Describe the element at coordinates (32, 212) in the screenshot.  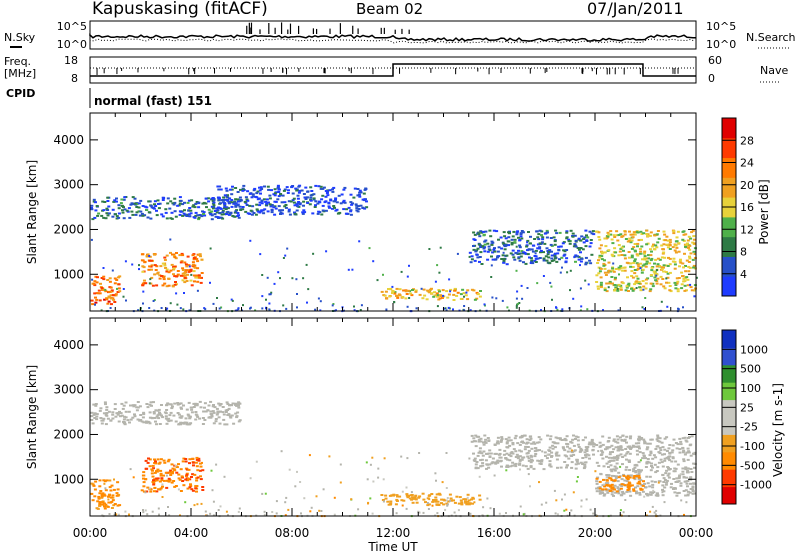
I see `power-ylabel: Slant Range [km]` at that location.